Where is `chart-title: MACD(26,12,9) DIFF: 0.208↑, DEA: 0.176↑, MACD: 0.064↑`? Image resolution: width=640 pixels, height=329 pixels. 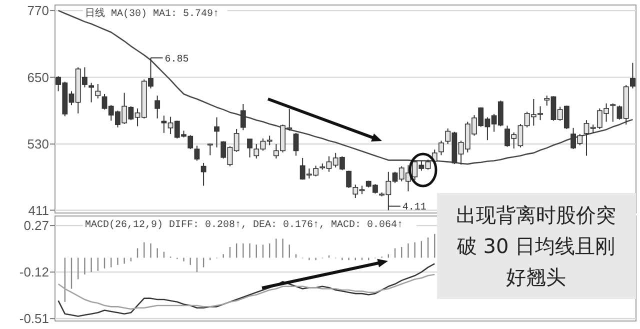 chart-title: MACD(26,12,9) DIFF: 0.208↑, DEA: 0.176↑, MACD: 0.064↑ is located at coordinates (244, 225).